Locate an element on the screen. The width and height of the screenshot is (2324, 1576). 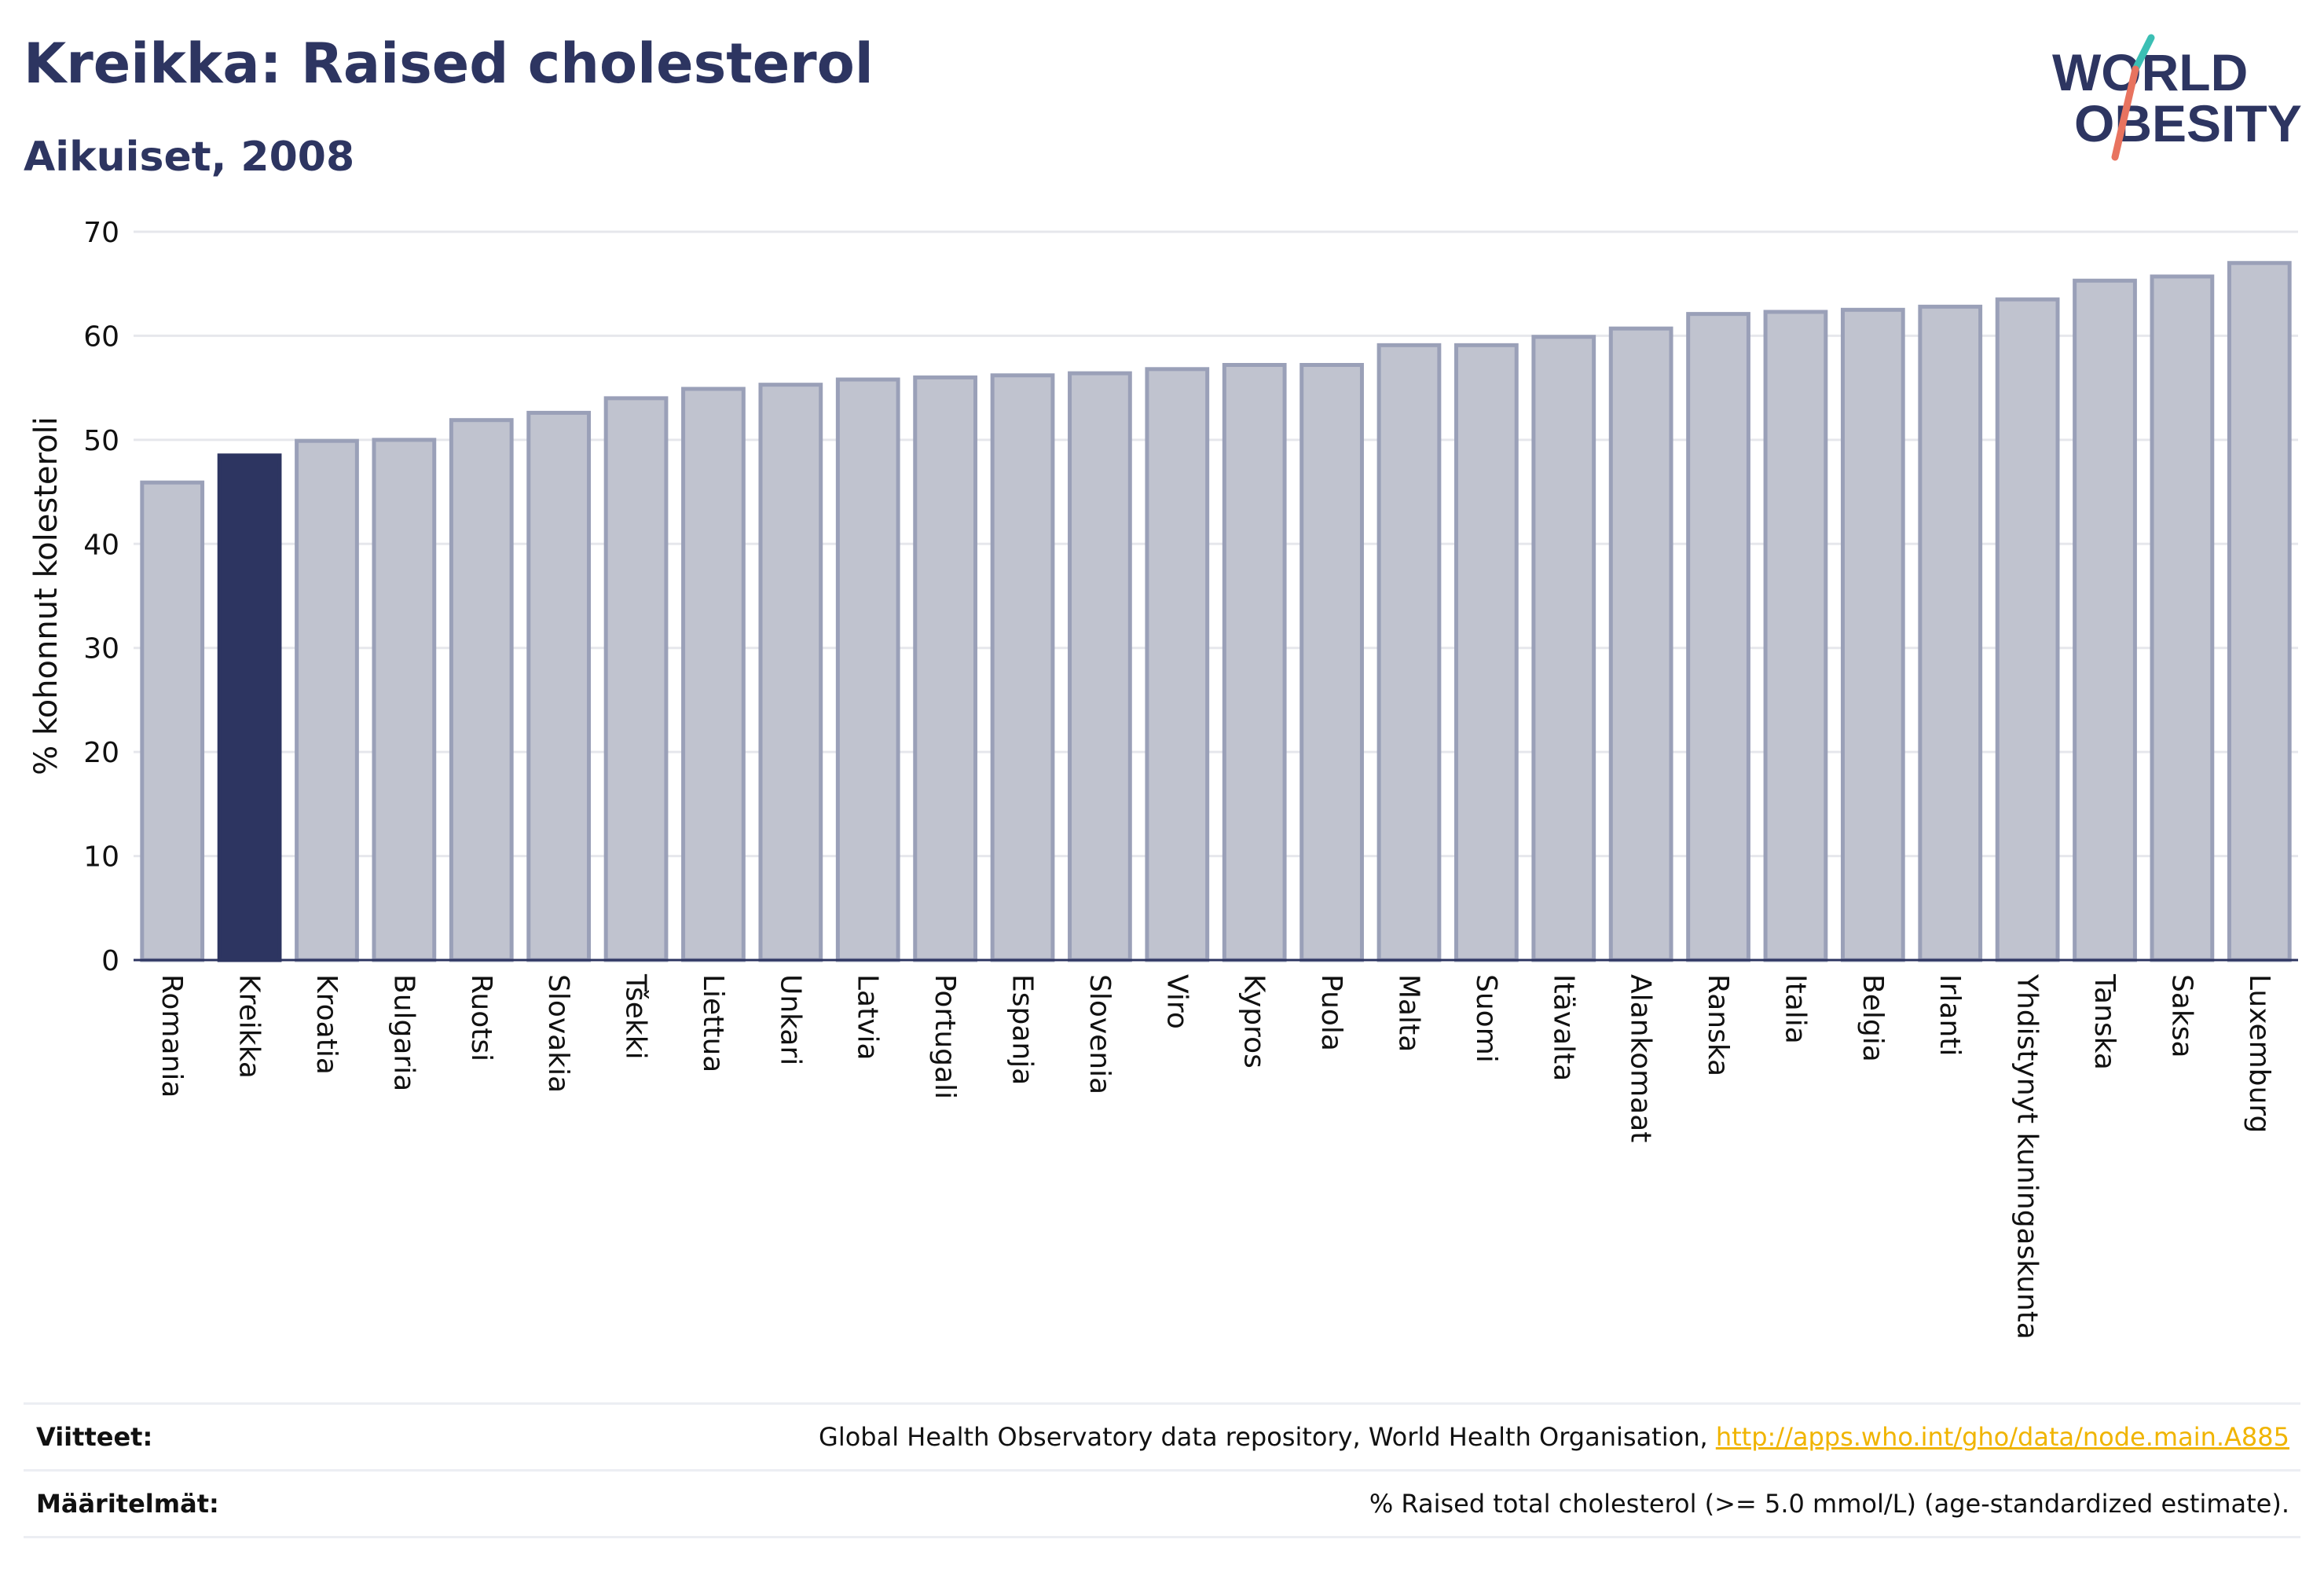
x-tick-label: Kroatia is located at coordinates (326, 1024).